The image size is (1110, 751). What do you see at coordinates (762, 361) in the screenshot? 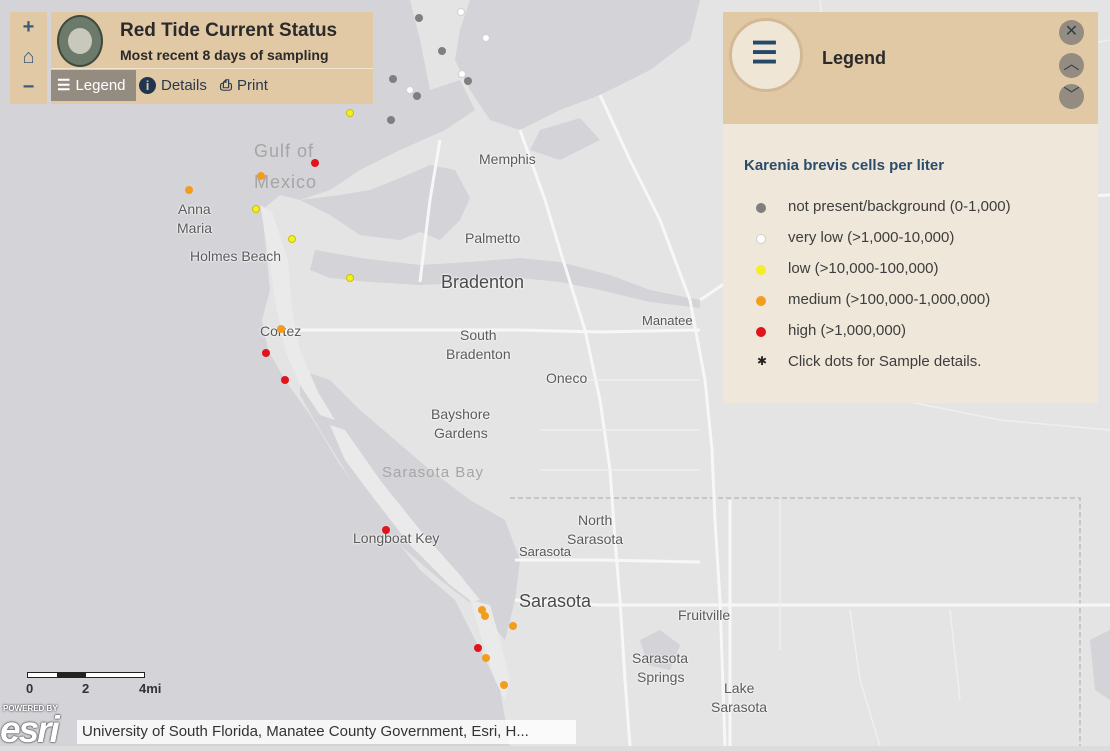
I see `asterisk-icon: ✱` at bounding box center [762, 361].